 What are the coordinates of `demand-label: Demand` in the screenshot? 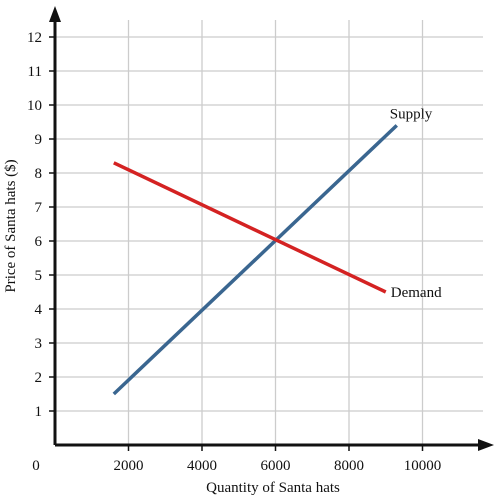 It's located at (416, 293).